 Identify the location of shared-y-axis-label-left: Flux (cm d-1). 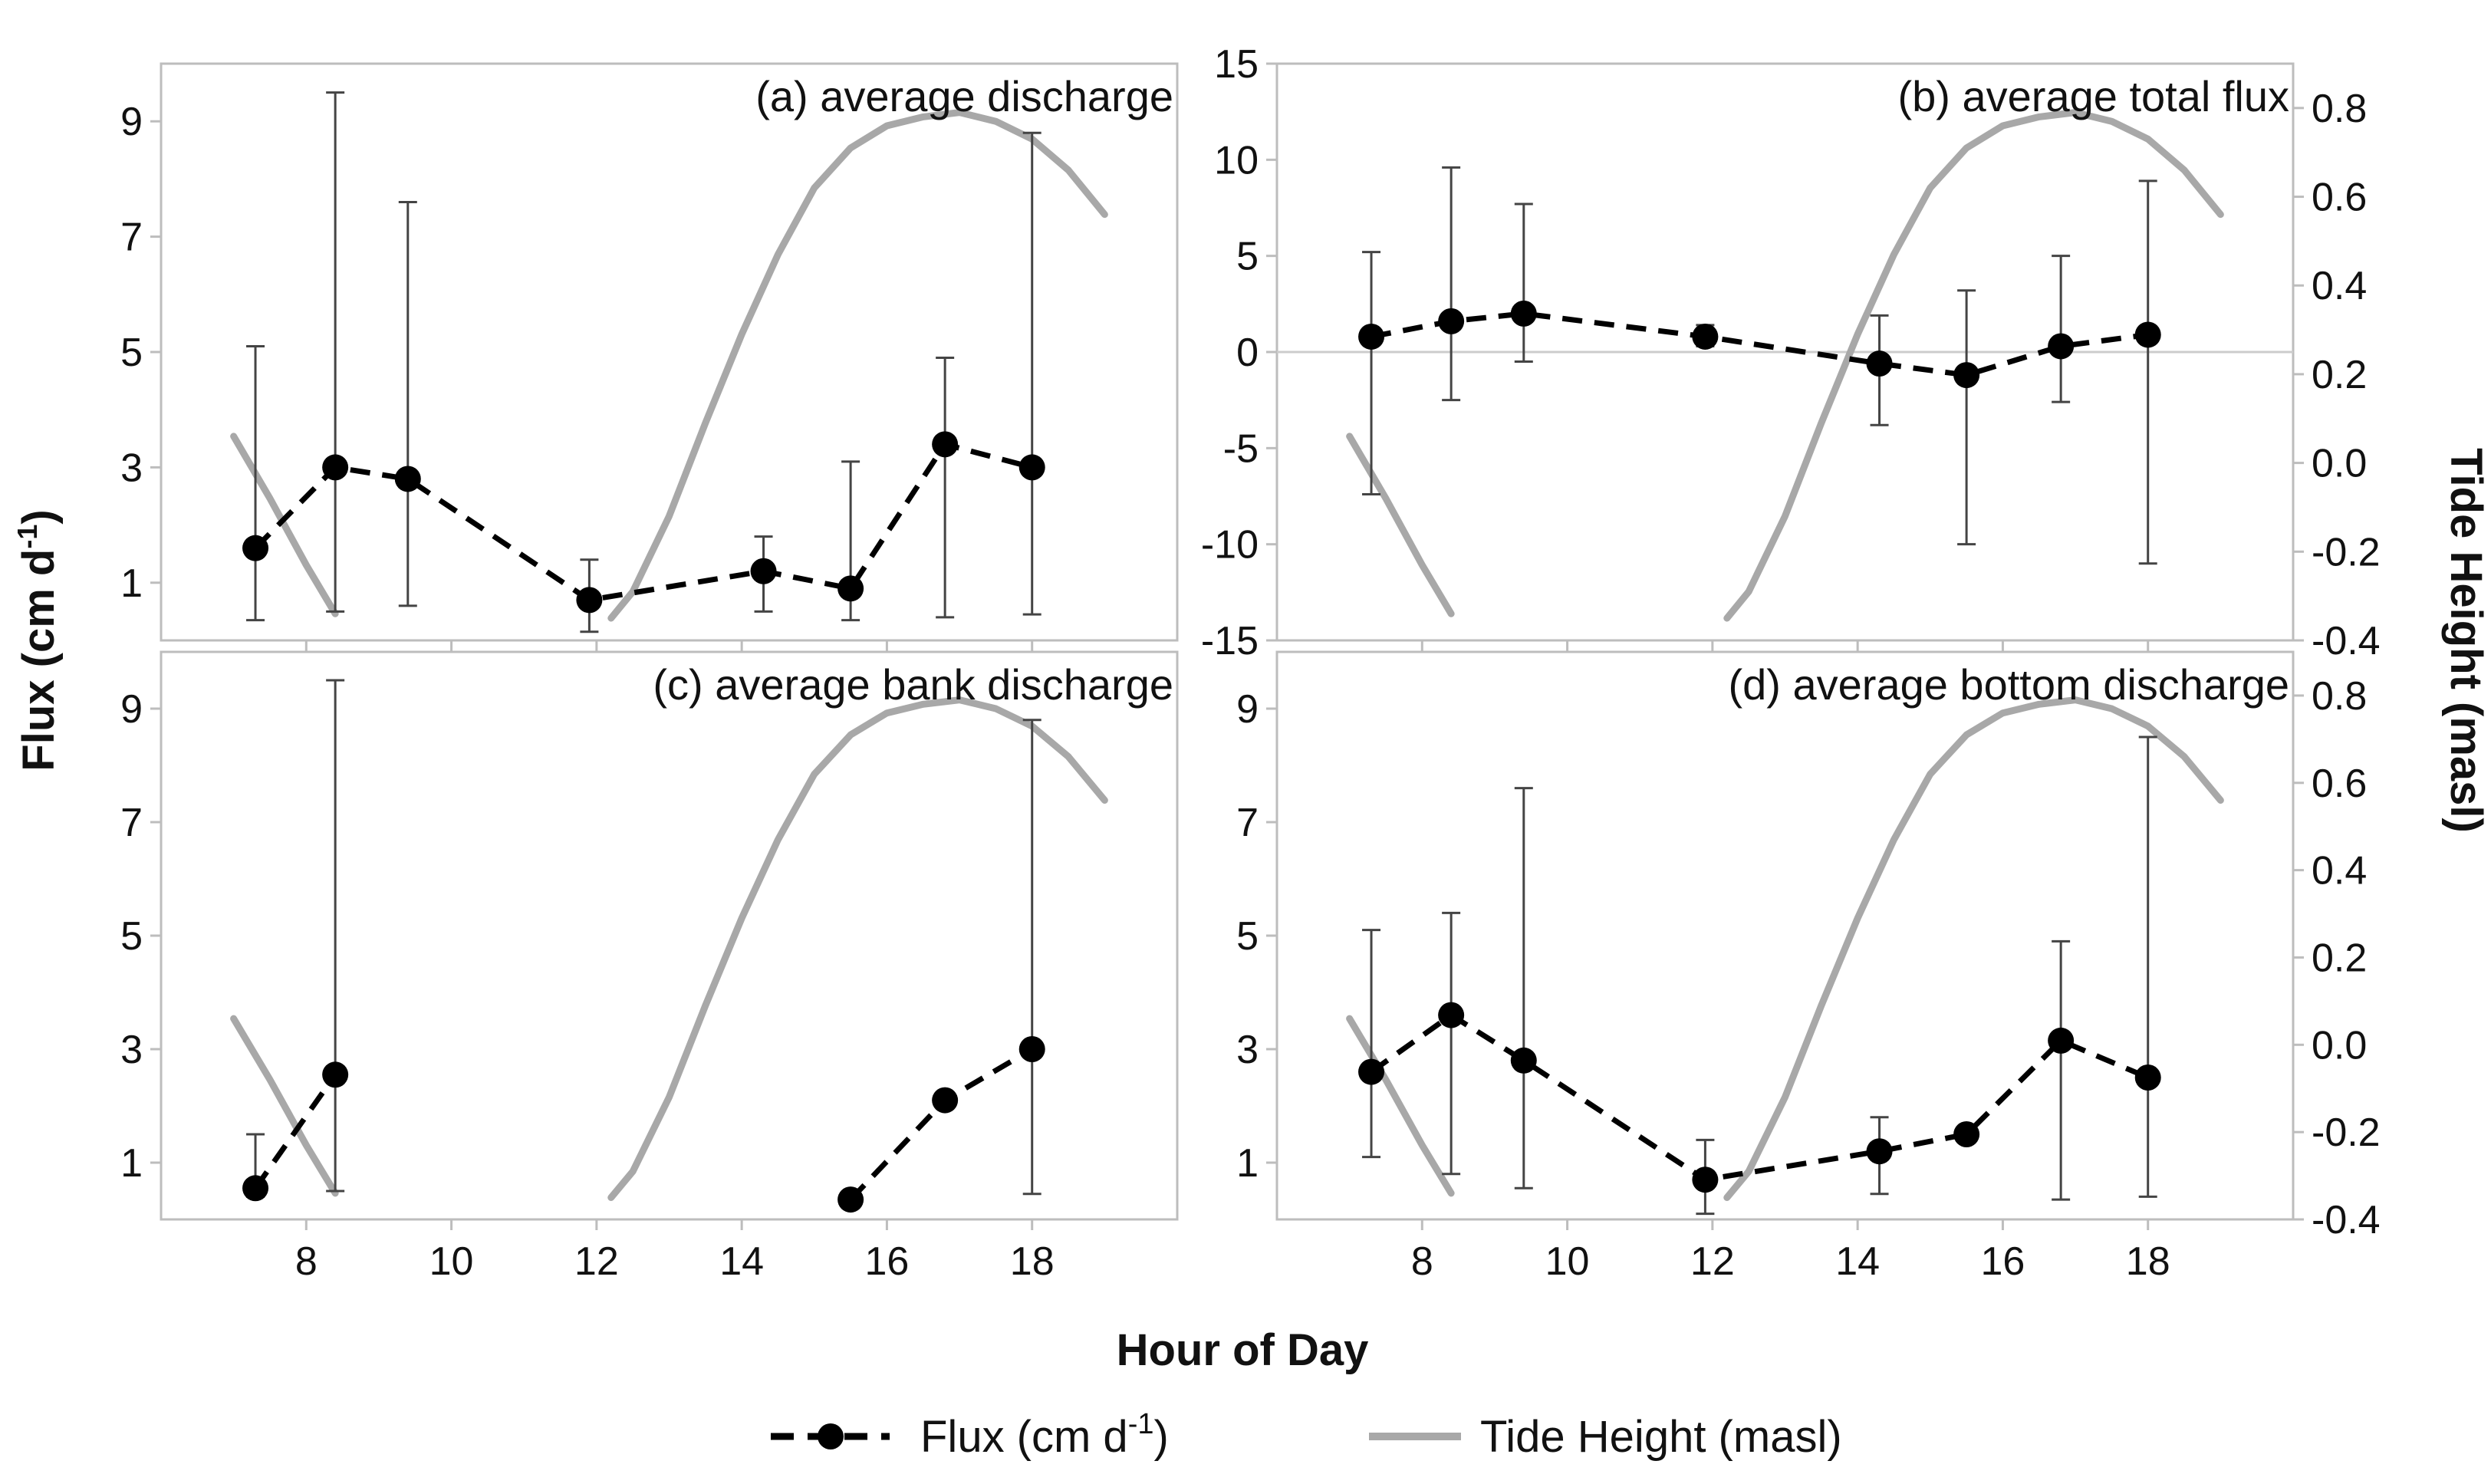
(38, 640).